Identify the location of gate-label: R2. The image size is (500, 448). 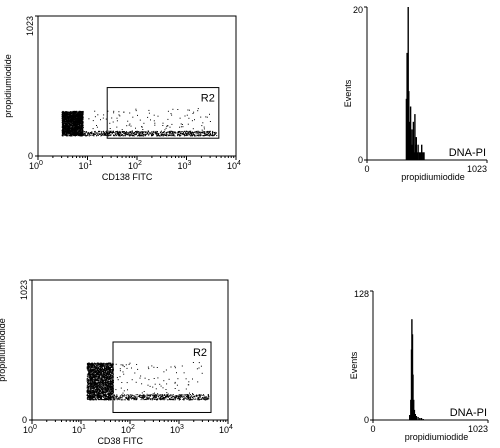
(208, 99).